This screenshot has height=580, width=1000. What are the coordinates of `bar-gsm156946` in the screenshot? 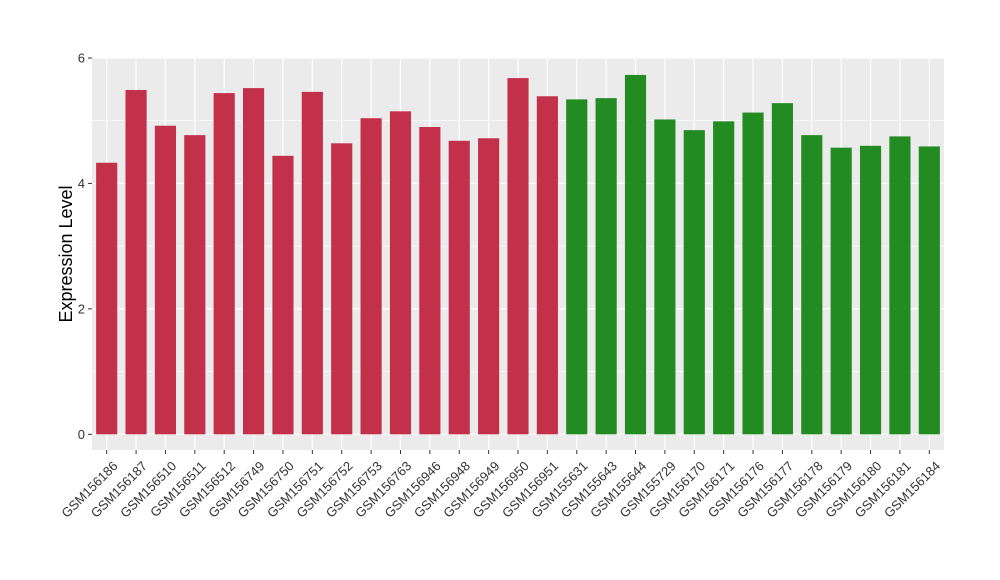 It's located at (430, 280).